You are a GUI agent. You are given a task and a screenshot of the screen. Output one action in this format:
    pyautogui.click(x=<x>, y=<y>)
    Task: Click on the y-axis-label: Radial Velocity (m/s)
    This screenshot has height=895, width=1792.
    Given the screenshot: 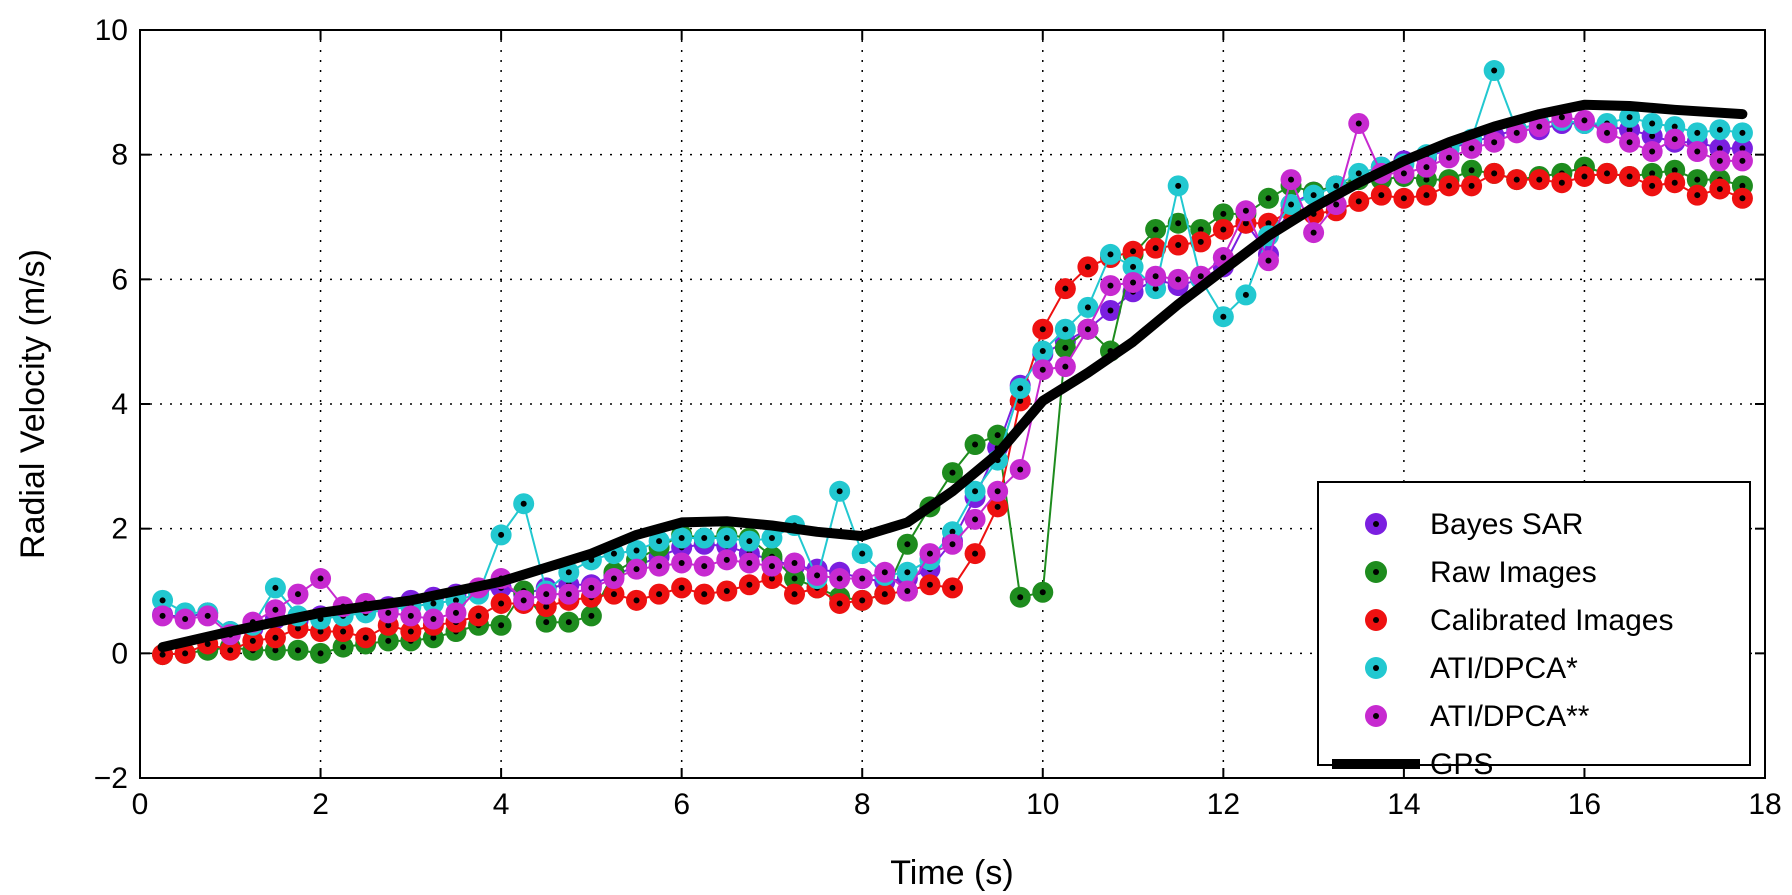 What is the action you would take?
    pyautogui.click(x=33, y=404)
    